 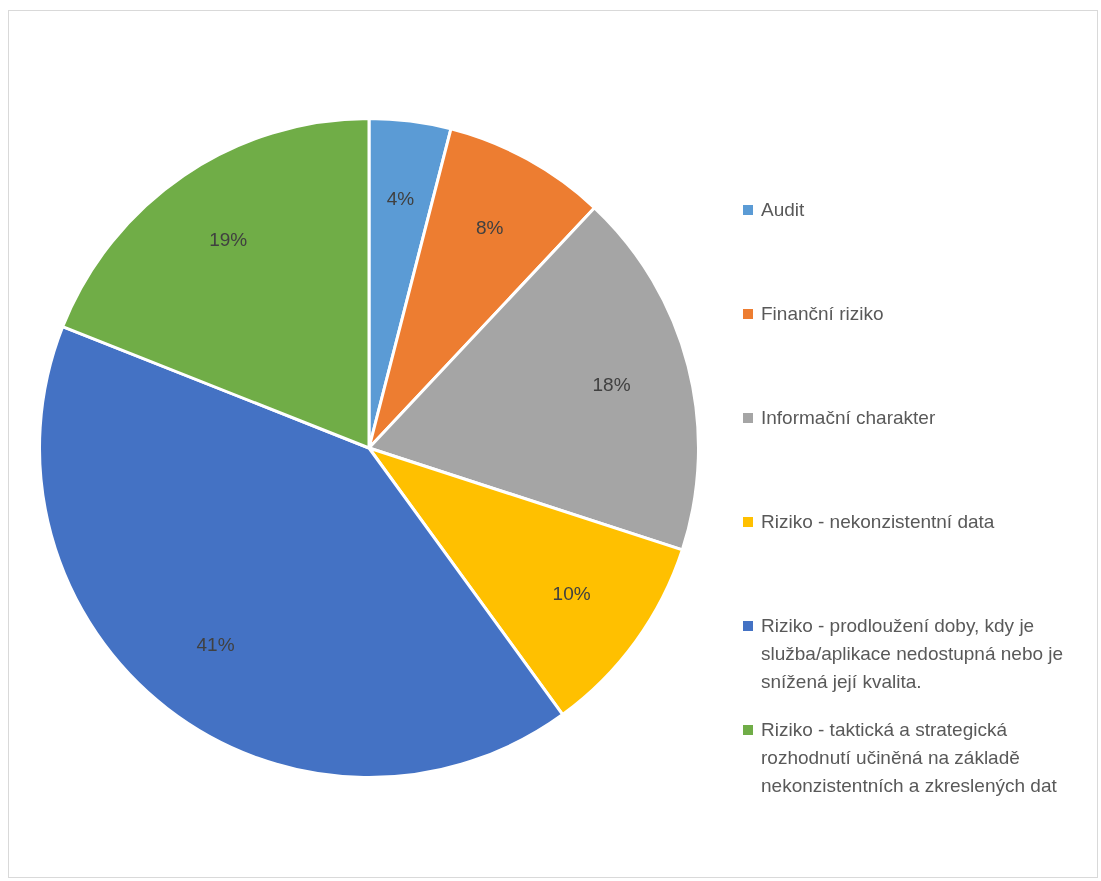 What do you see at coordinates (878, 522) in the screenshot?
I see `legend-label: Riziko - nekonzistentní data` at bounding box center [878, 522].